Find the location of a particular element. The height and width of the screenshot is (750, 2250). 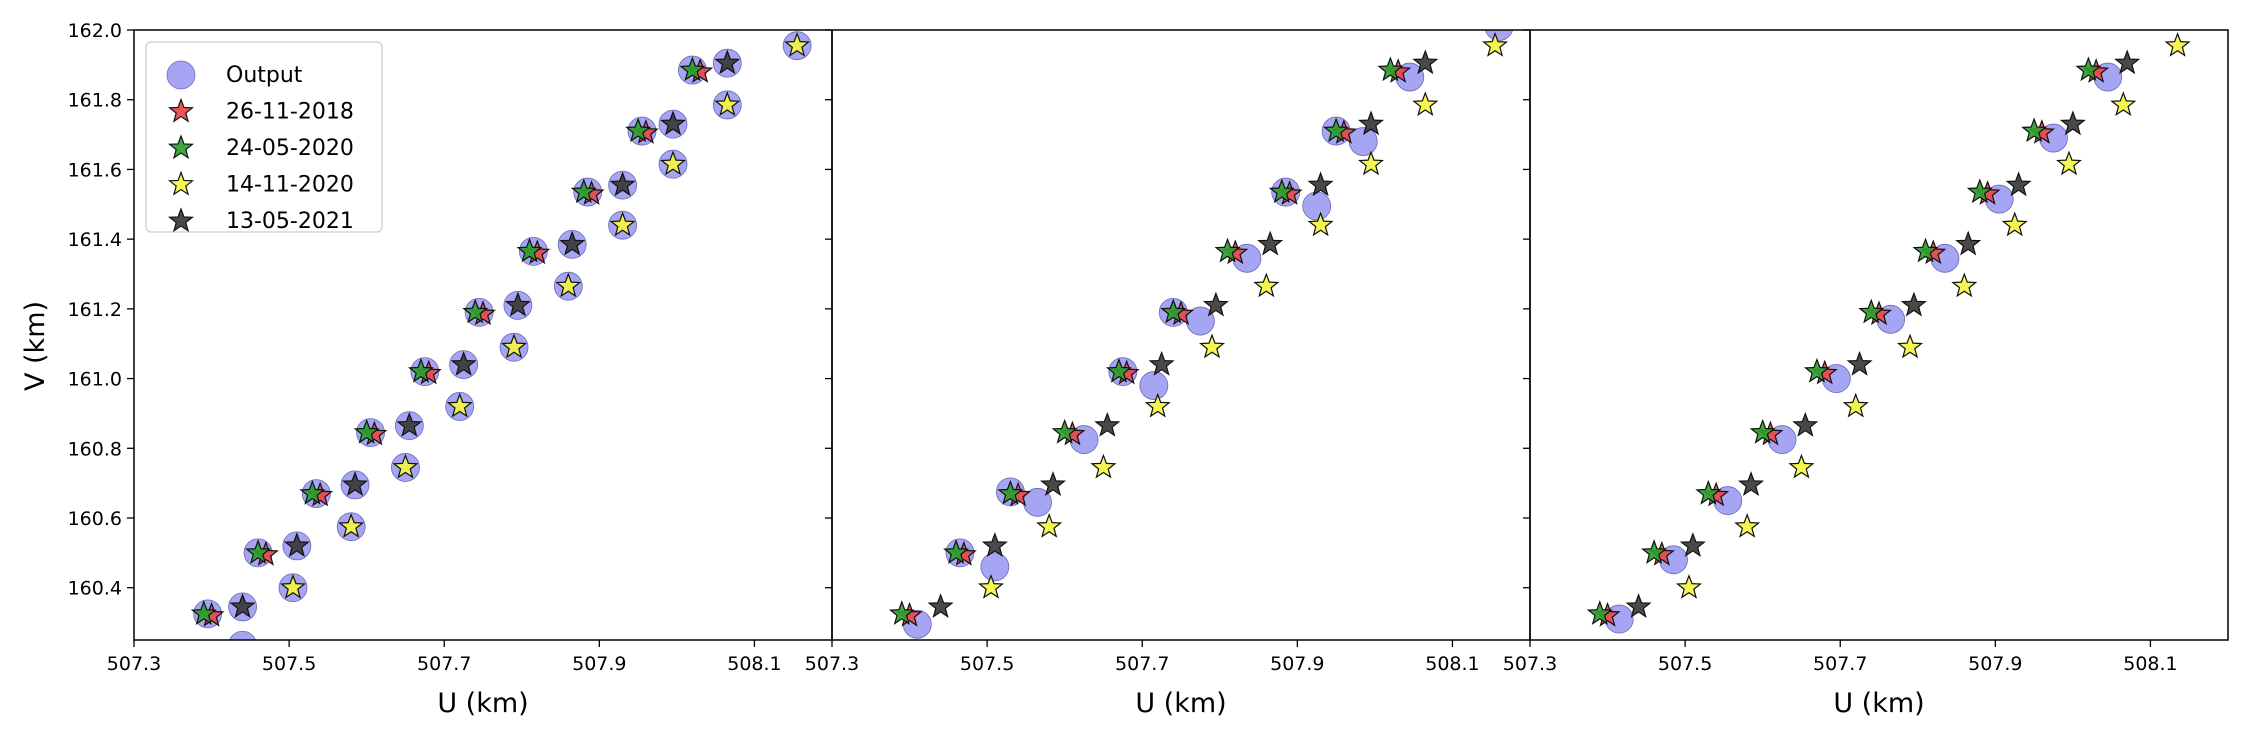

y-tick-label: 160.8 is located at coordinates (95, 449).